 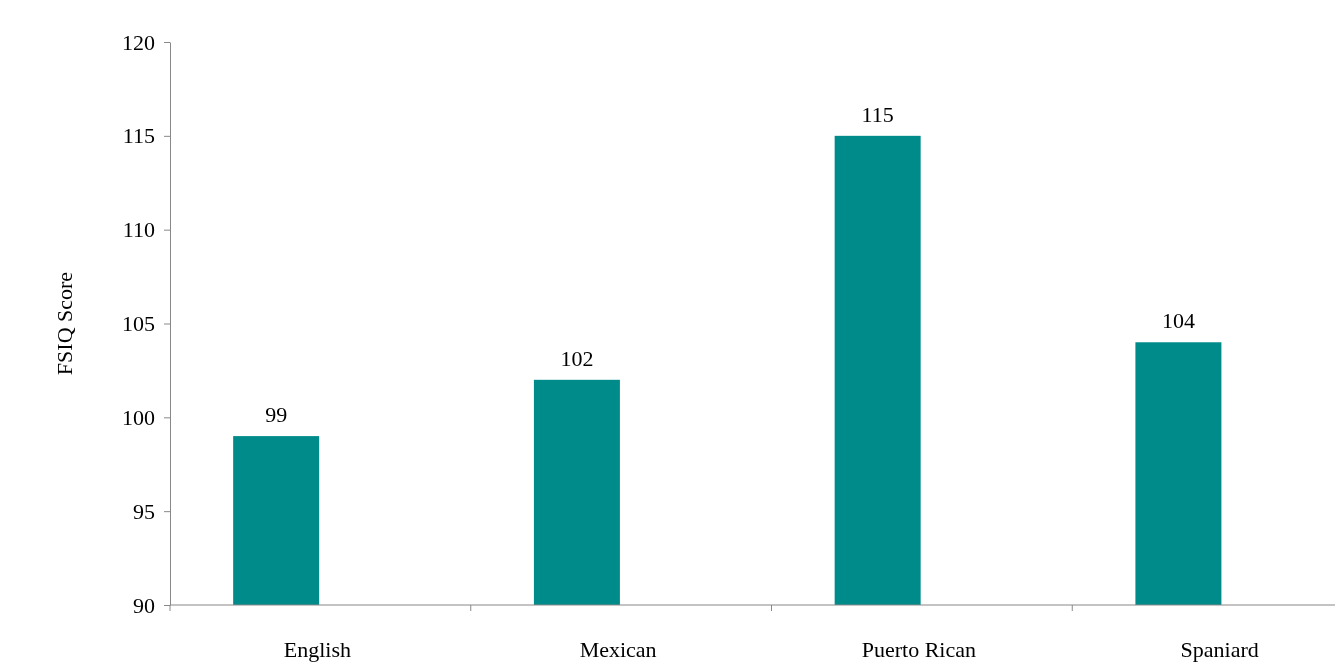 I want to click on x-tick-label: Mexican, so click(x=618, y=649).